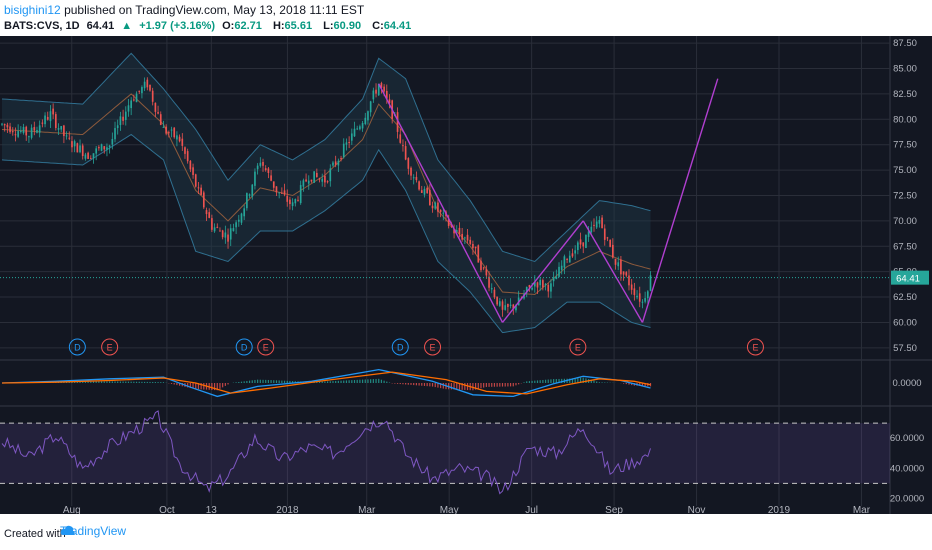 This screenshot has width=932, height=550. I want to click on chart-footer: Created with TradingView, so click(466, 532).